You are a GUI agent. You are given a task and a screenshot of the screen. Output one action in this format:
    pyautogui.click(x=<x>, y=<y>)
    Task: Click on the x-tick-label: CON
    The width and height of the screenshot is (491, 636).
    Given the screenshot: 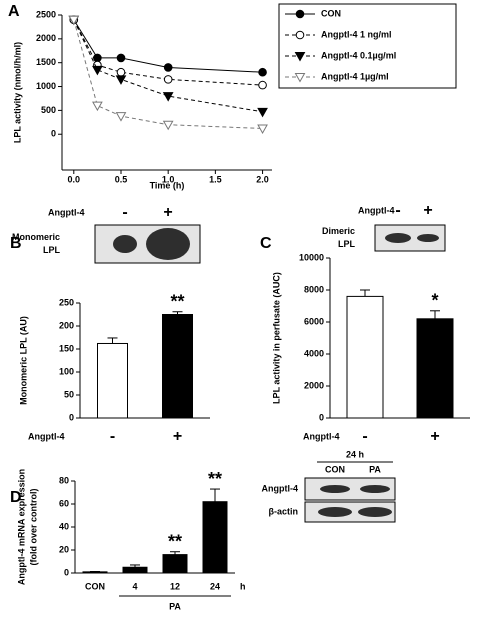 What is the action you would take?
    pyautogui.click(x=95, y=586)
    